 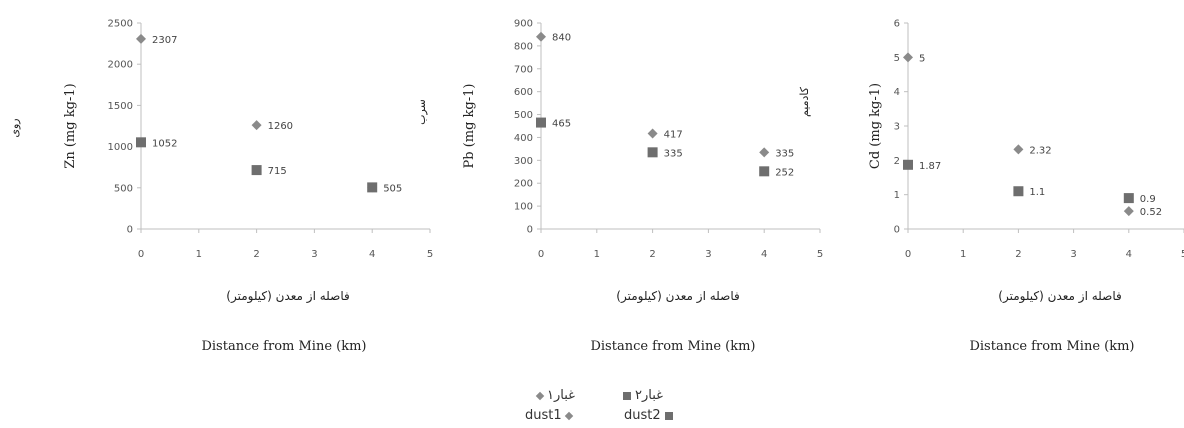 What do you see at coordinates (561, 395) in the screenshot?
I see `legend-dust1-fa-label: غبار۱` at bounding box center [561, 395].